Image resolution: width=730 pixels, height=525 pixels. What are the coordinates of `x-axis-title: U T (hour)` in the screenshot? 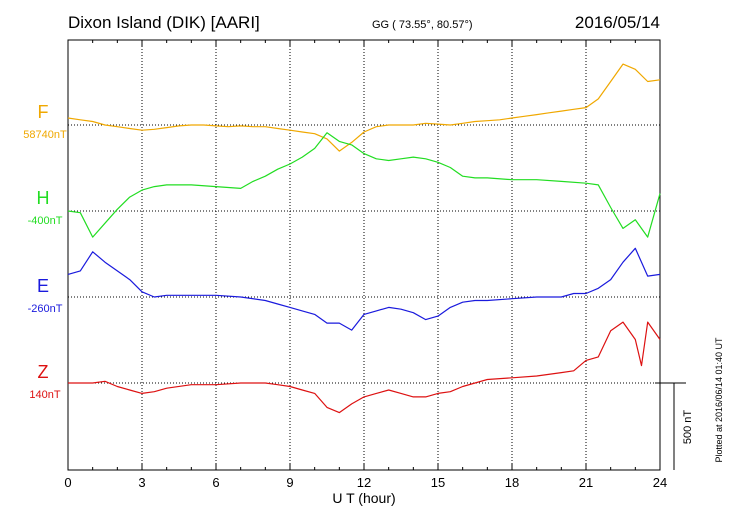 It's located at (363, 498).